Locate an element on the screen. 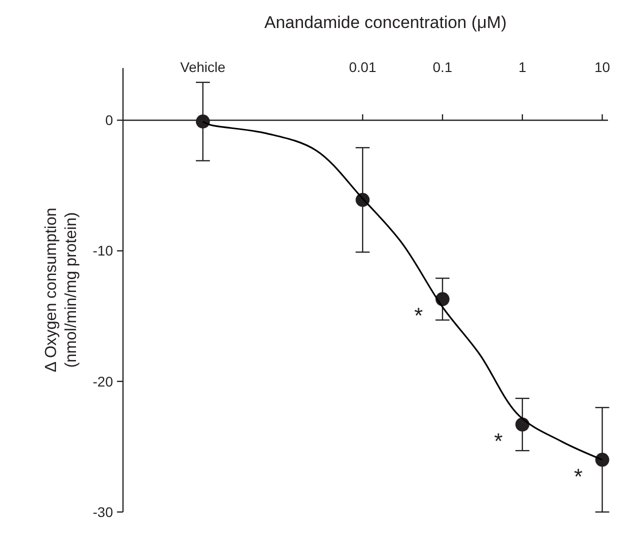 This screenshot has height=534, width=627. x-tick-label: 0.01 is located at coordinates (362, 67).